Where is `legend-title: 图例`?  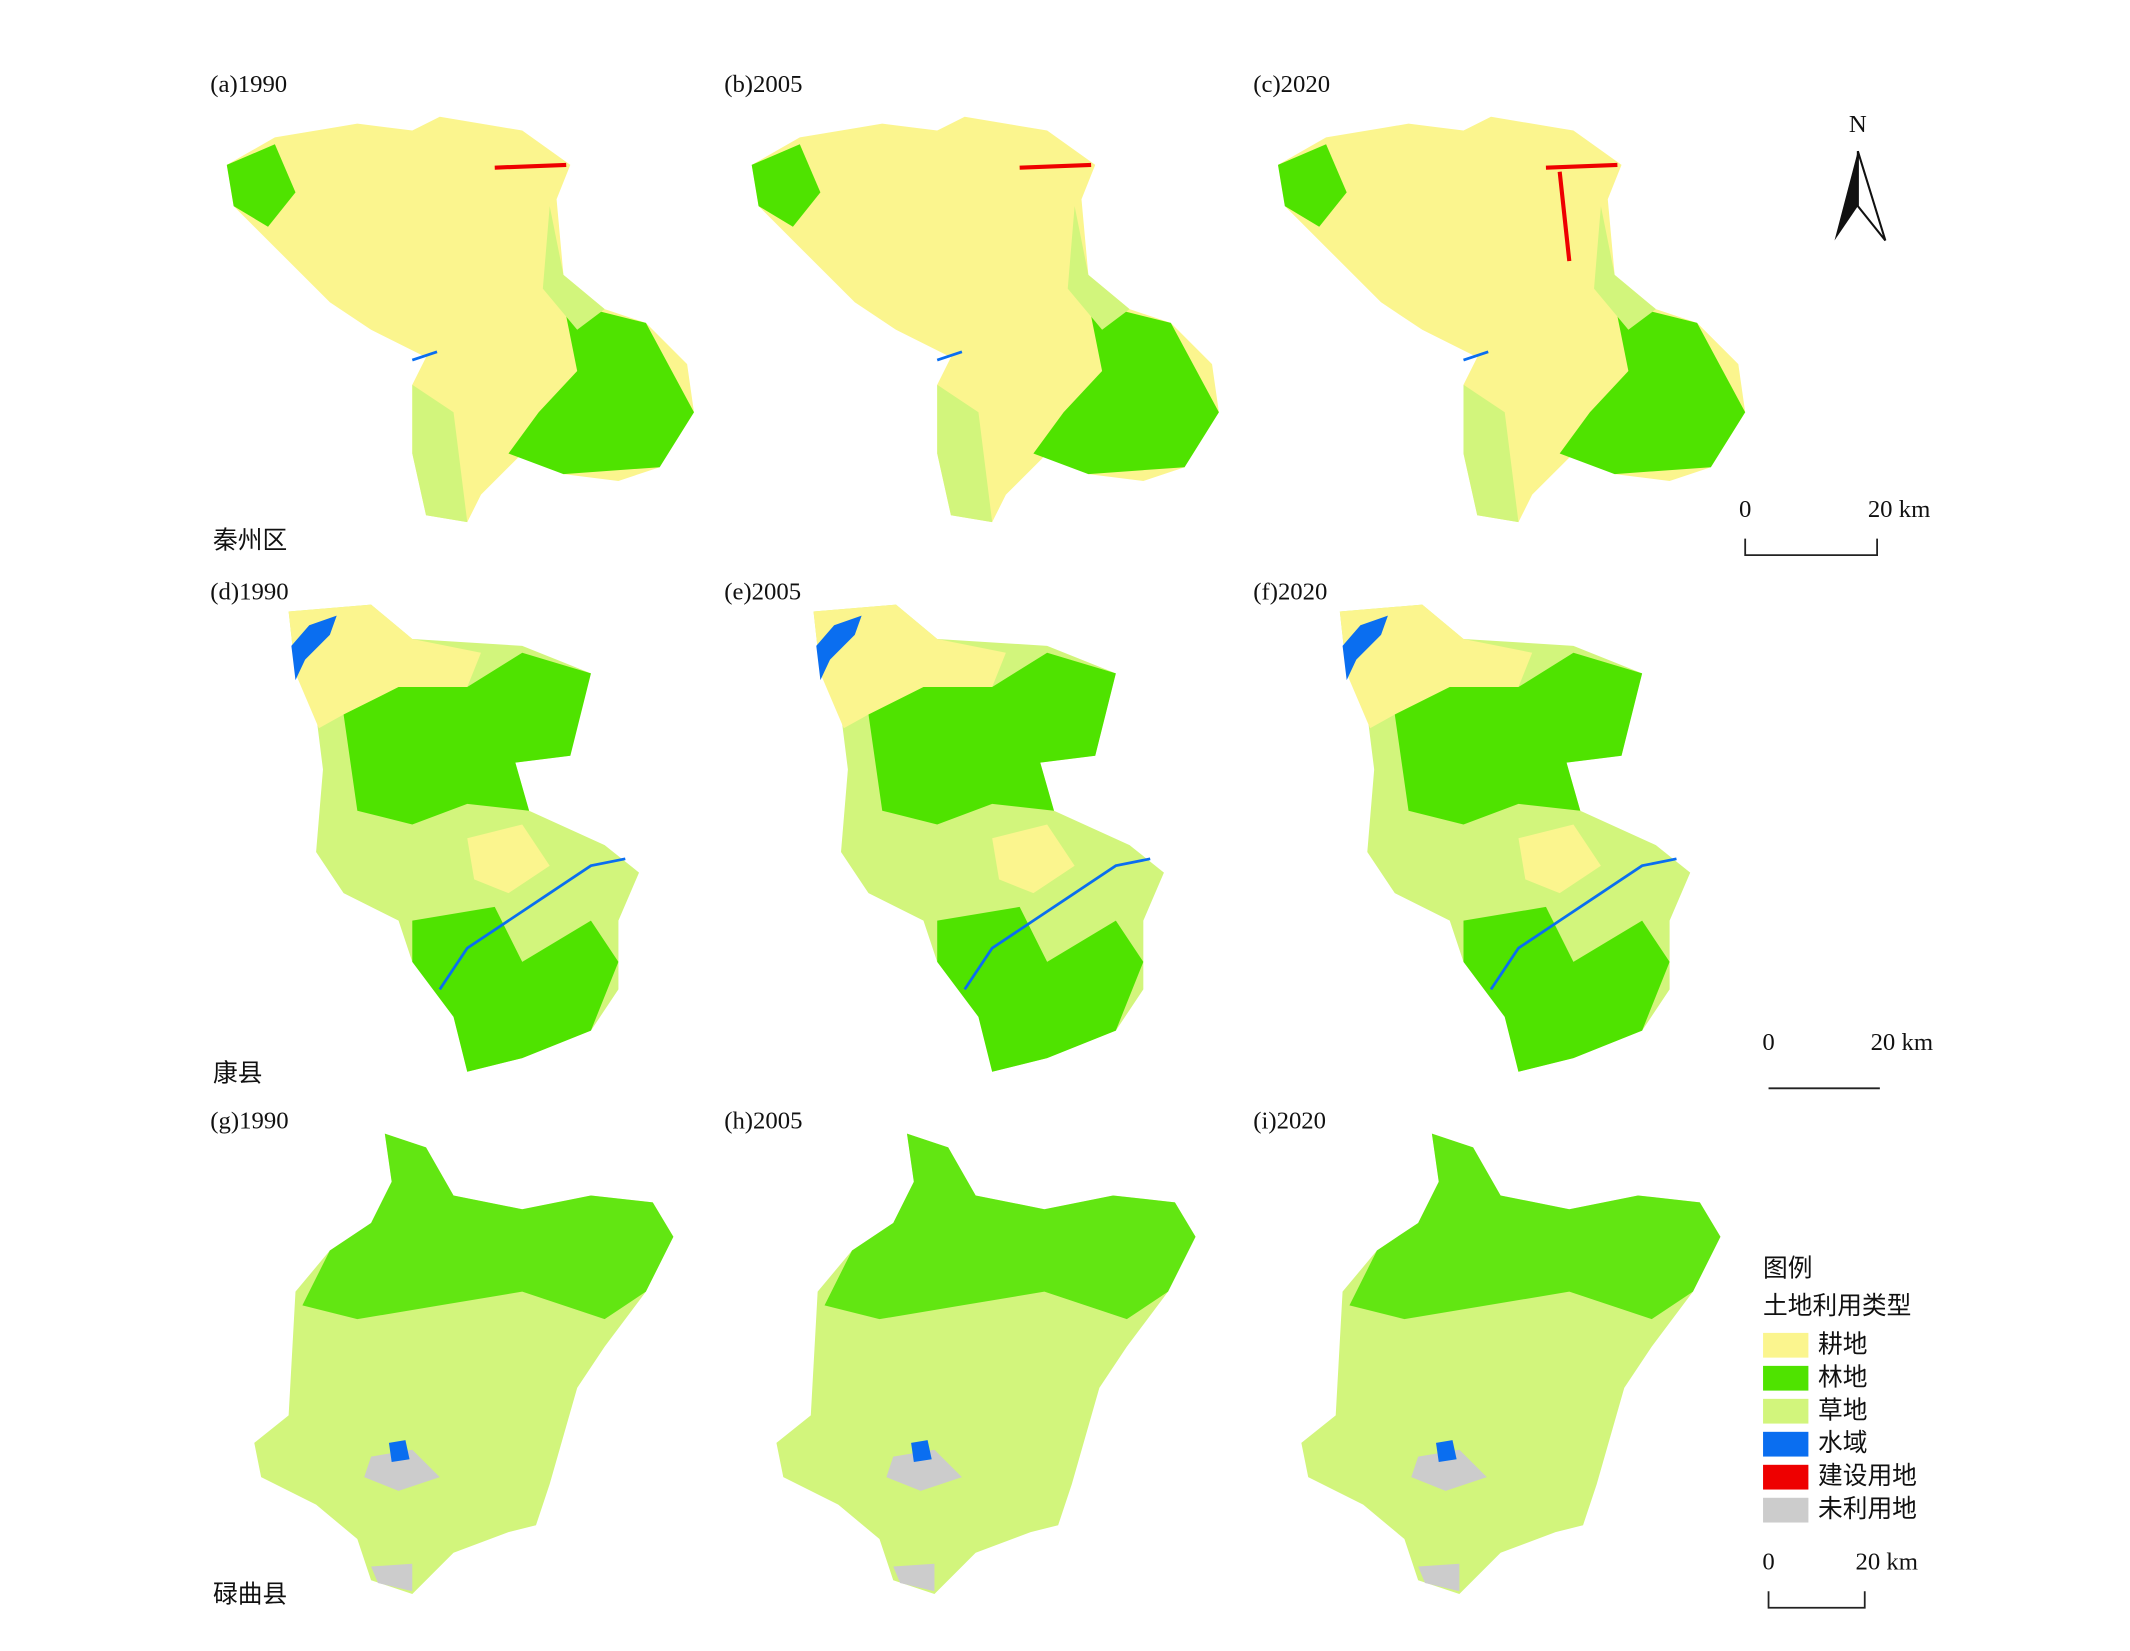
legend-title: 图例 is located at coordinates (1787, 1269).